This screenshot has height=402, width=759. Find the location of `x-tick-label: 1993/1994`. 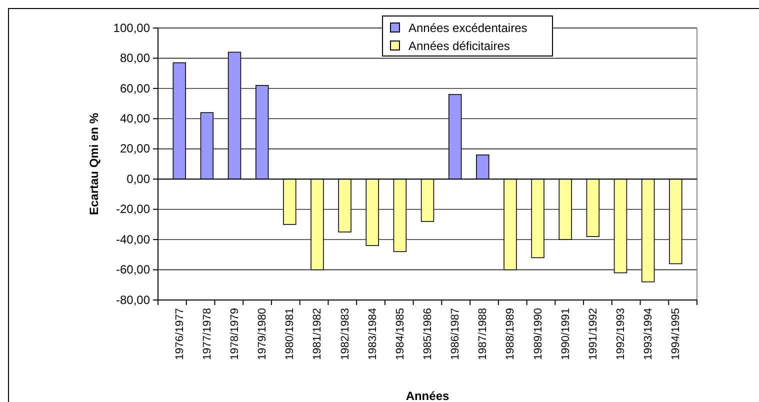

x-tick-label: 1993/1994 is located at coordinates (648, 334).